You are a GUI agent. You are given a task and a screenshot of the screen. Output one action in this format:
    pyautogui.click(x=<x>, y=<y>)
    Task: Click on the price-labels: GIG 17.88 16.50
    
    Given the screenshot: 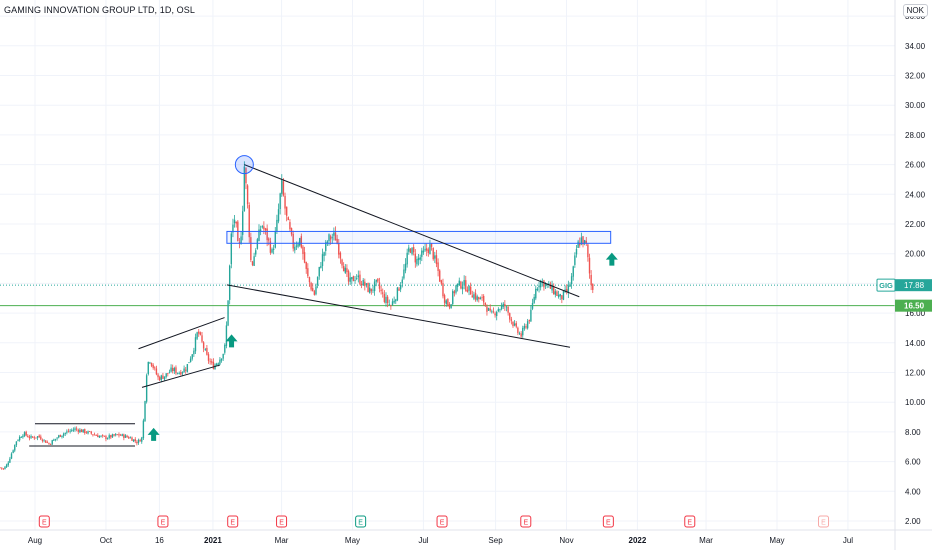 What is the action you would take?
    pyautogui.click(x=904, y=295)
    